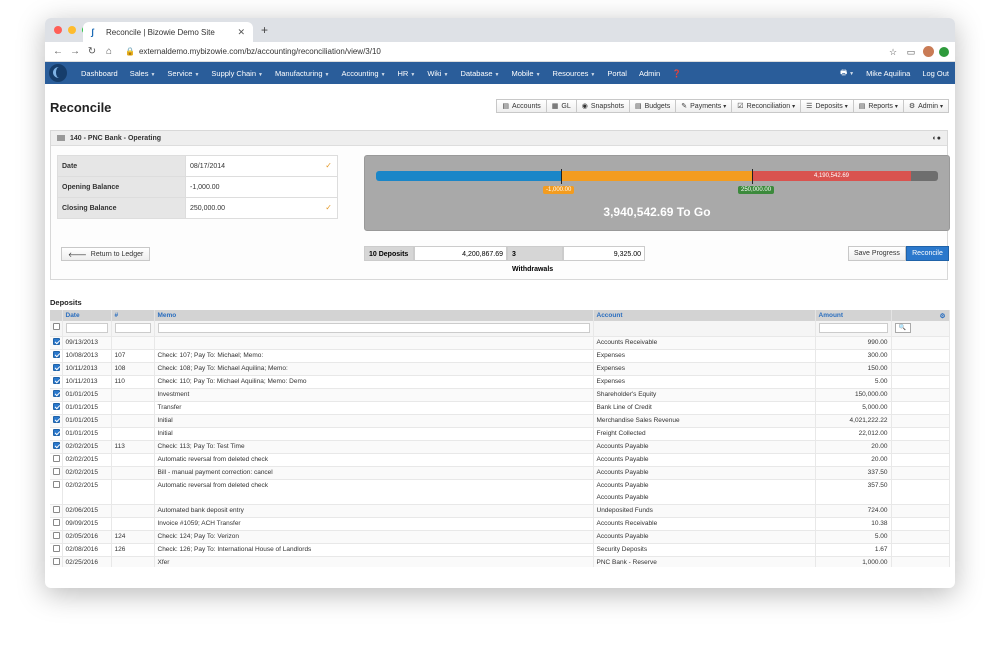 This screenshot has height=659, width=1000. Describe the element at coordinates (902, 328) in the screenshot. I see `search-icon: 🔍` at that location.